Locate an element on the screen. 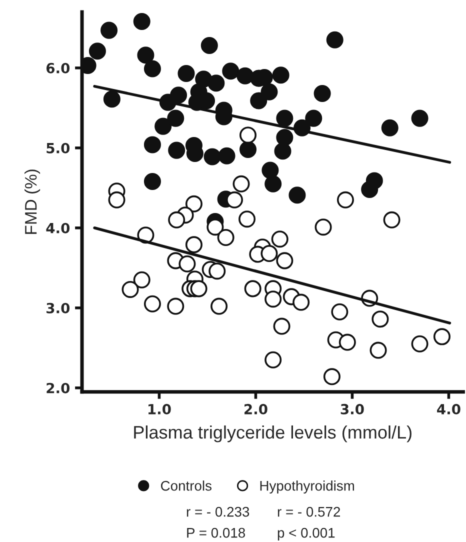 This screenshot has width=466, height=542. x-tick-label: 1.0 is located at coordinates (159, 409).